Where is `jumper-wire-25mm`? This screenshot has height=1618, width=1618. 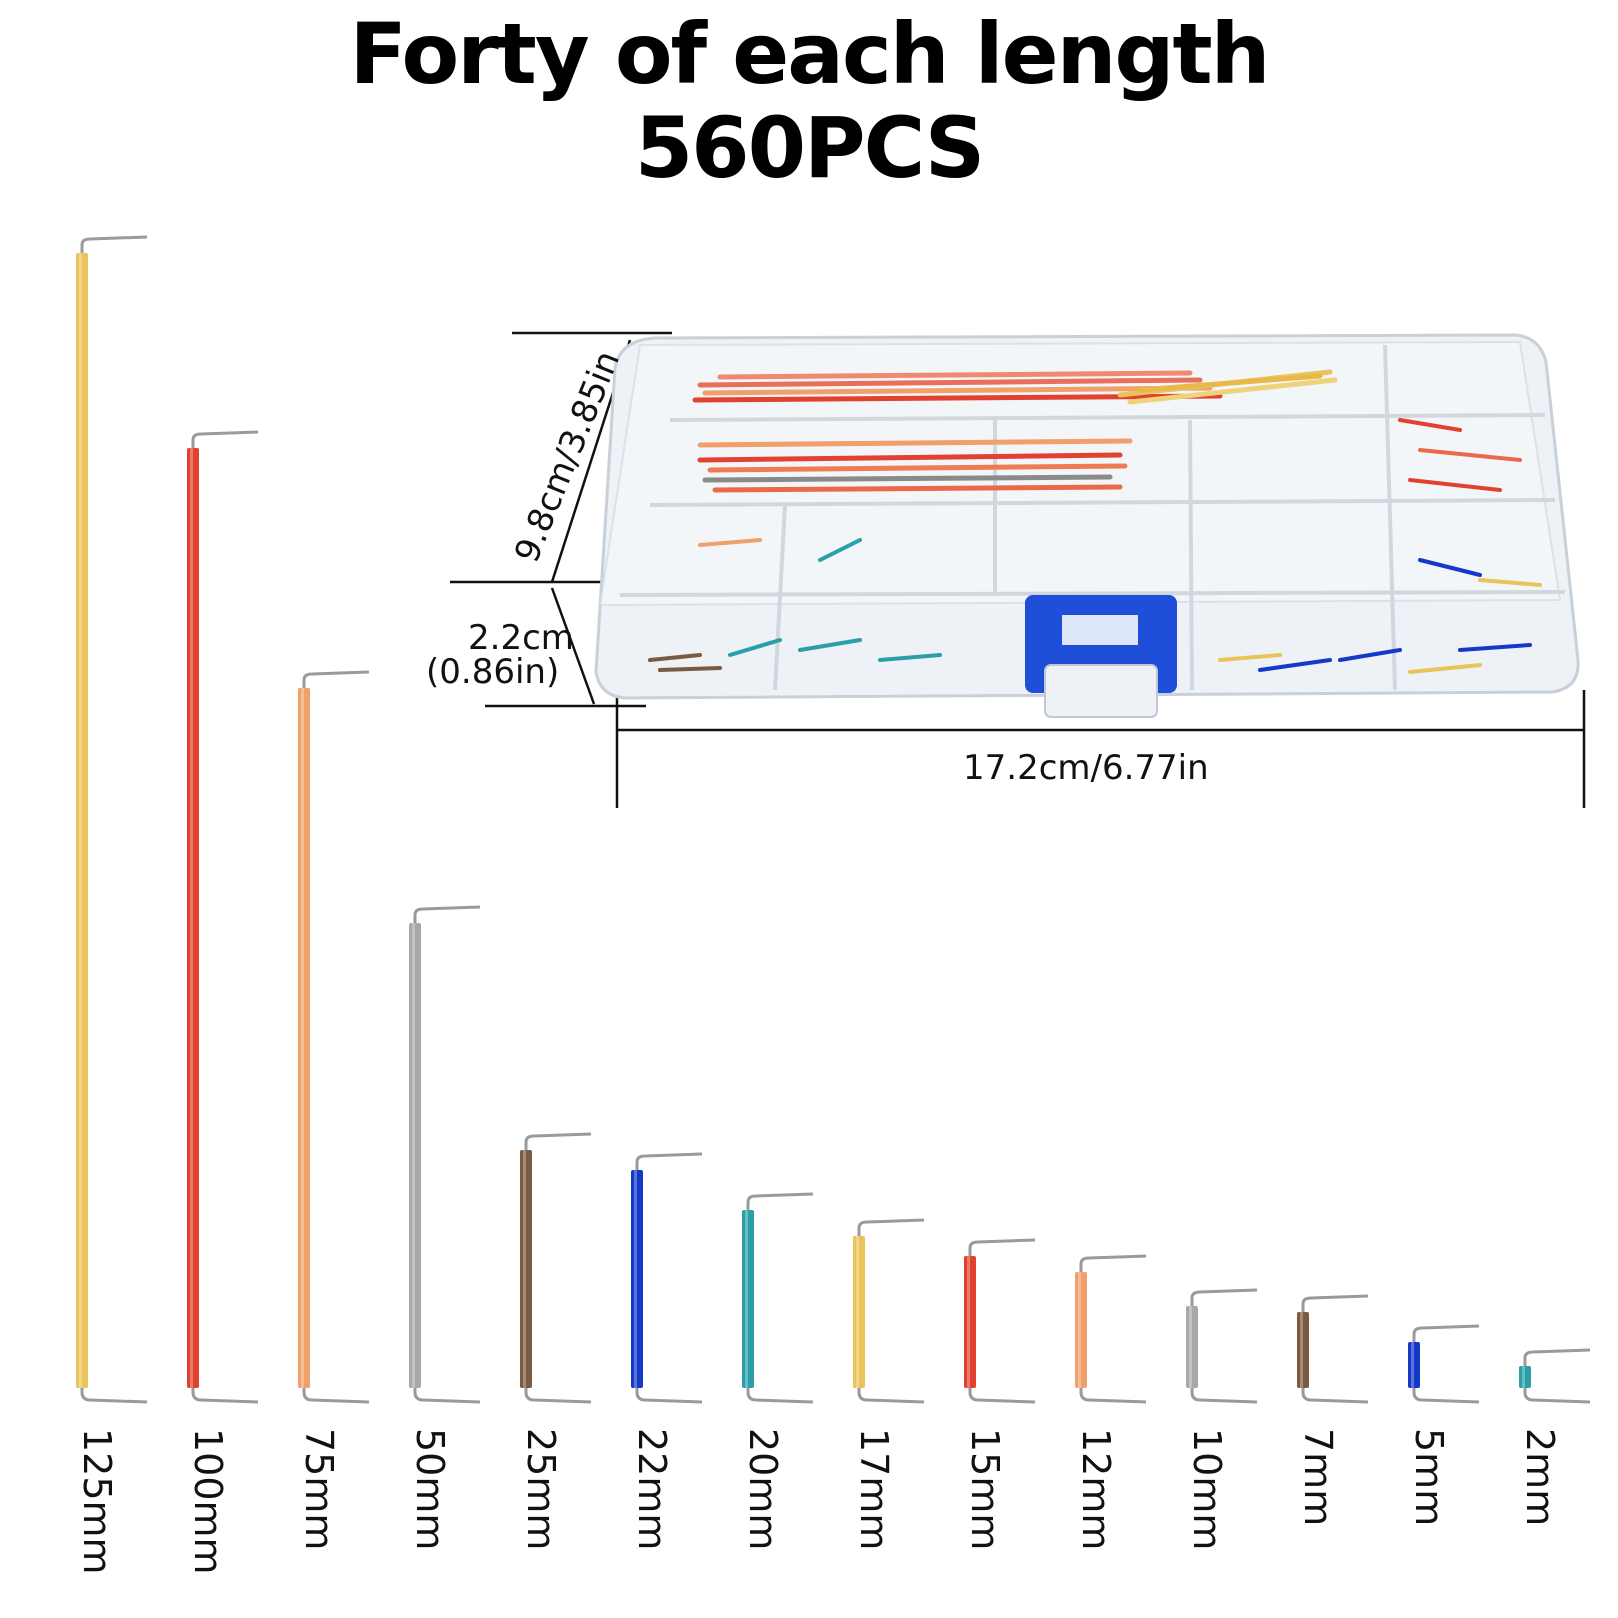
jumper-wire-25mm is located at coordinates (556, 1268).